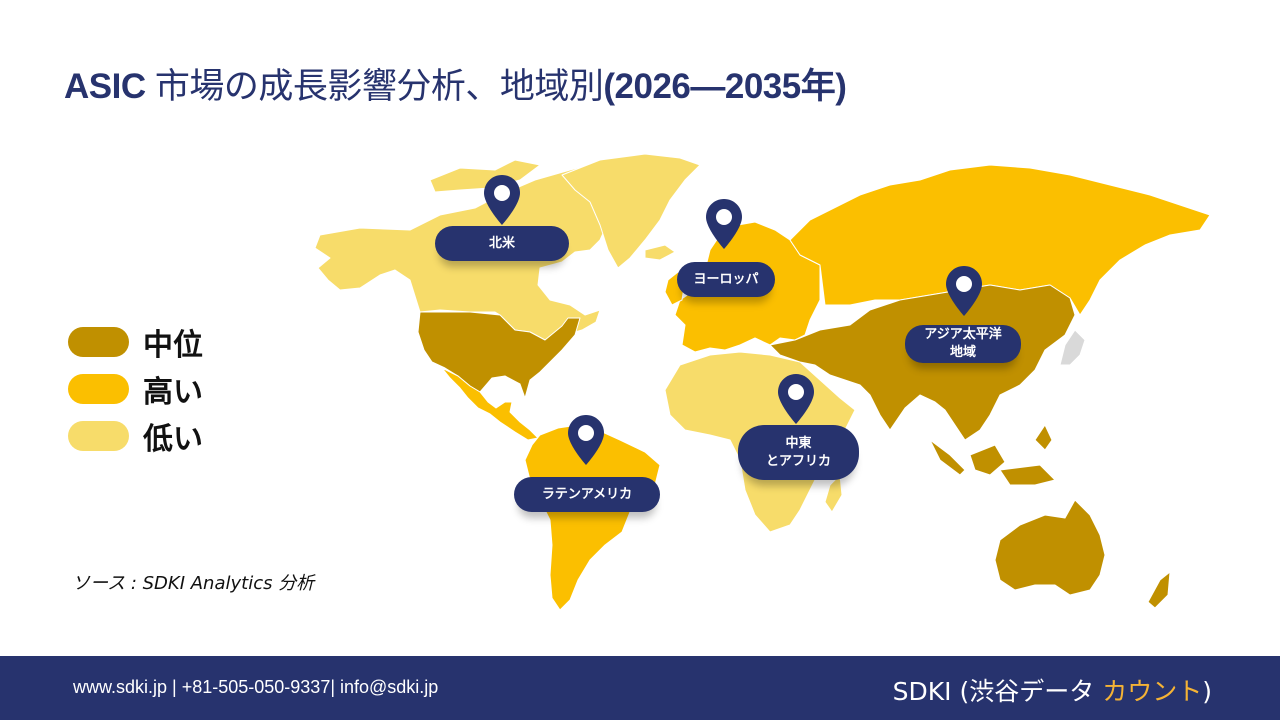 The image size is (1280, 720). Describe the element at coordinates (1159, 590) in the screenshot. I see `region-new-zealand` at that location.